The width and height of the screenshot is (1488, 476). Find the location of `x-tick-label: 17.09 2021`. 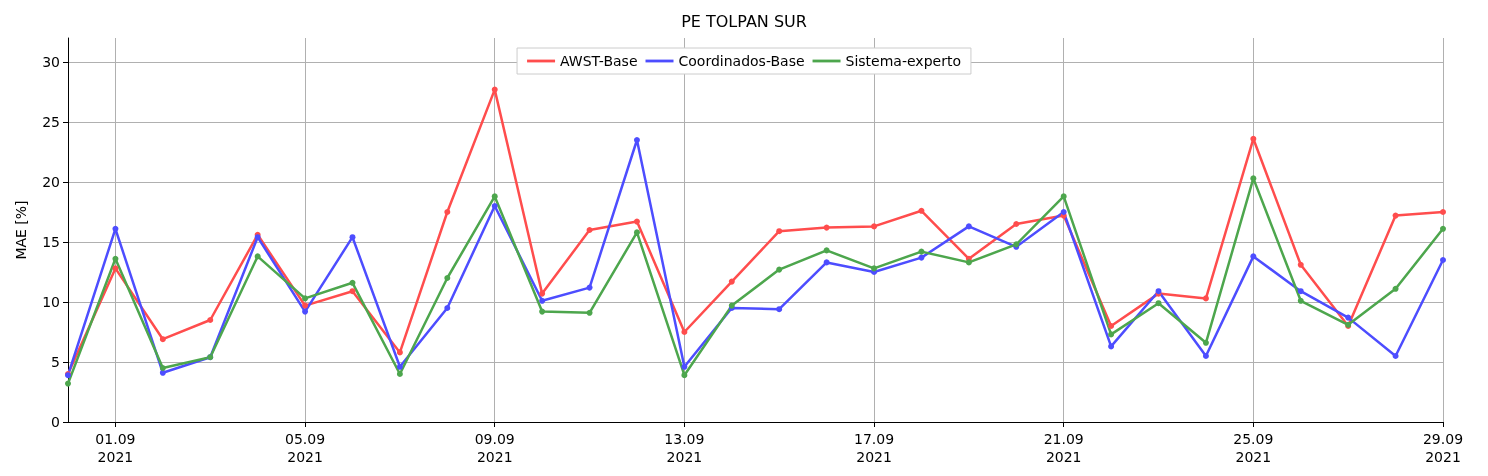

x-tick-label: 17.09 2021 is located at coordinates (874, 448).